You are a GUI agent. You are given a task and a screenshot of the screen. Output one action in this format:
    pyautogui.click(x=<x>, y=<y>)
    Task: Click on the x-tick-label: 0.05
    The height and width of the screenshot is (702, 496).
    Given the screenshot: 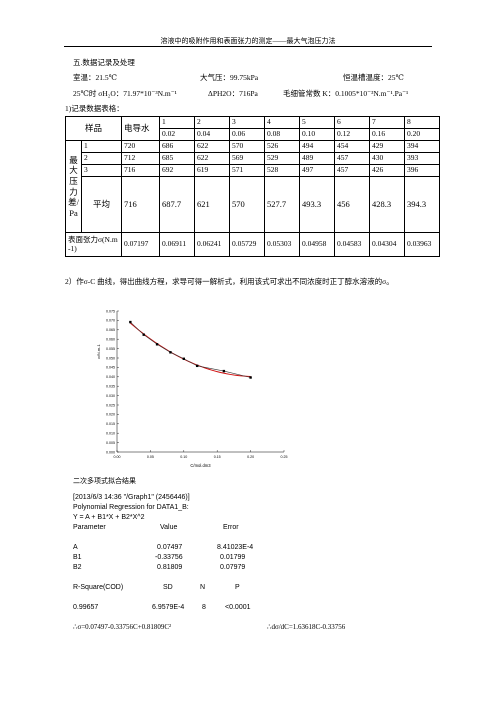 What is the action you would take?
    pyautogui.click(x=150, y=457)
    